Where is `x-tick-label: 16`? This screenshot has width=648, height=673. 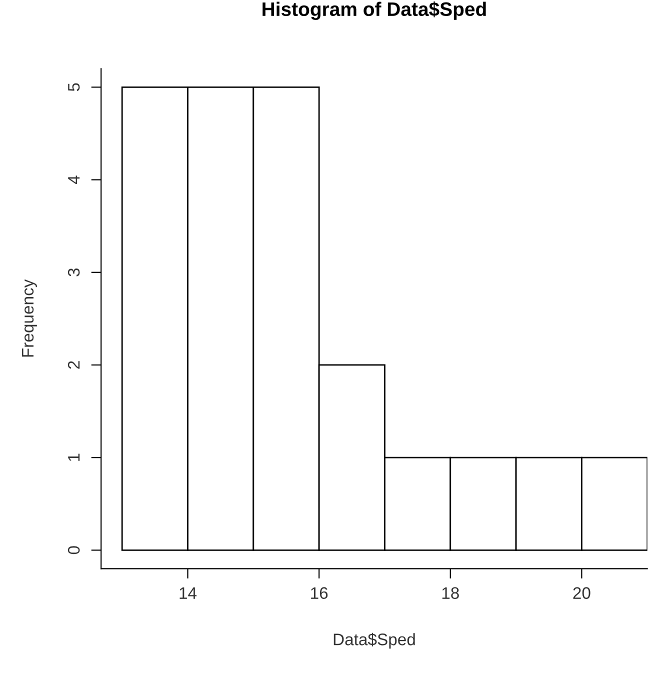 x-tick-label: 16 is located at coordinates (319, 593).